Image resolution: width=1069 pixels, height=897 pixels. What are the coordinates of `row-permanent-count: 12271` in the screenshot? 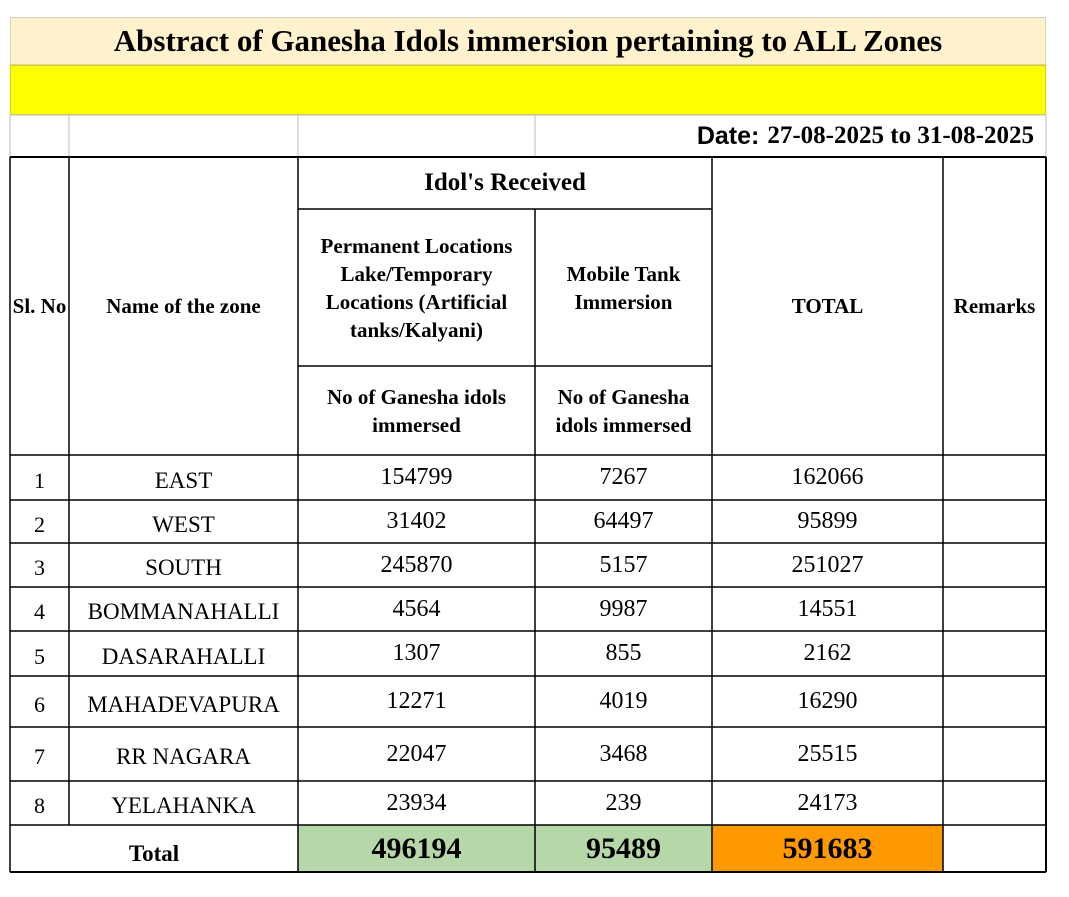 It's located at (416, 701).